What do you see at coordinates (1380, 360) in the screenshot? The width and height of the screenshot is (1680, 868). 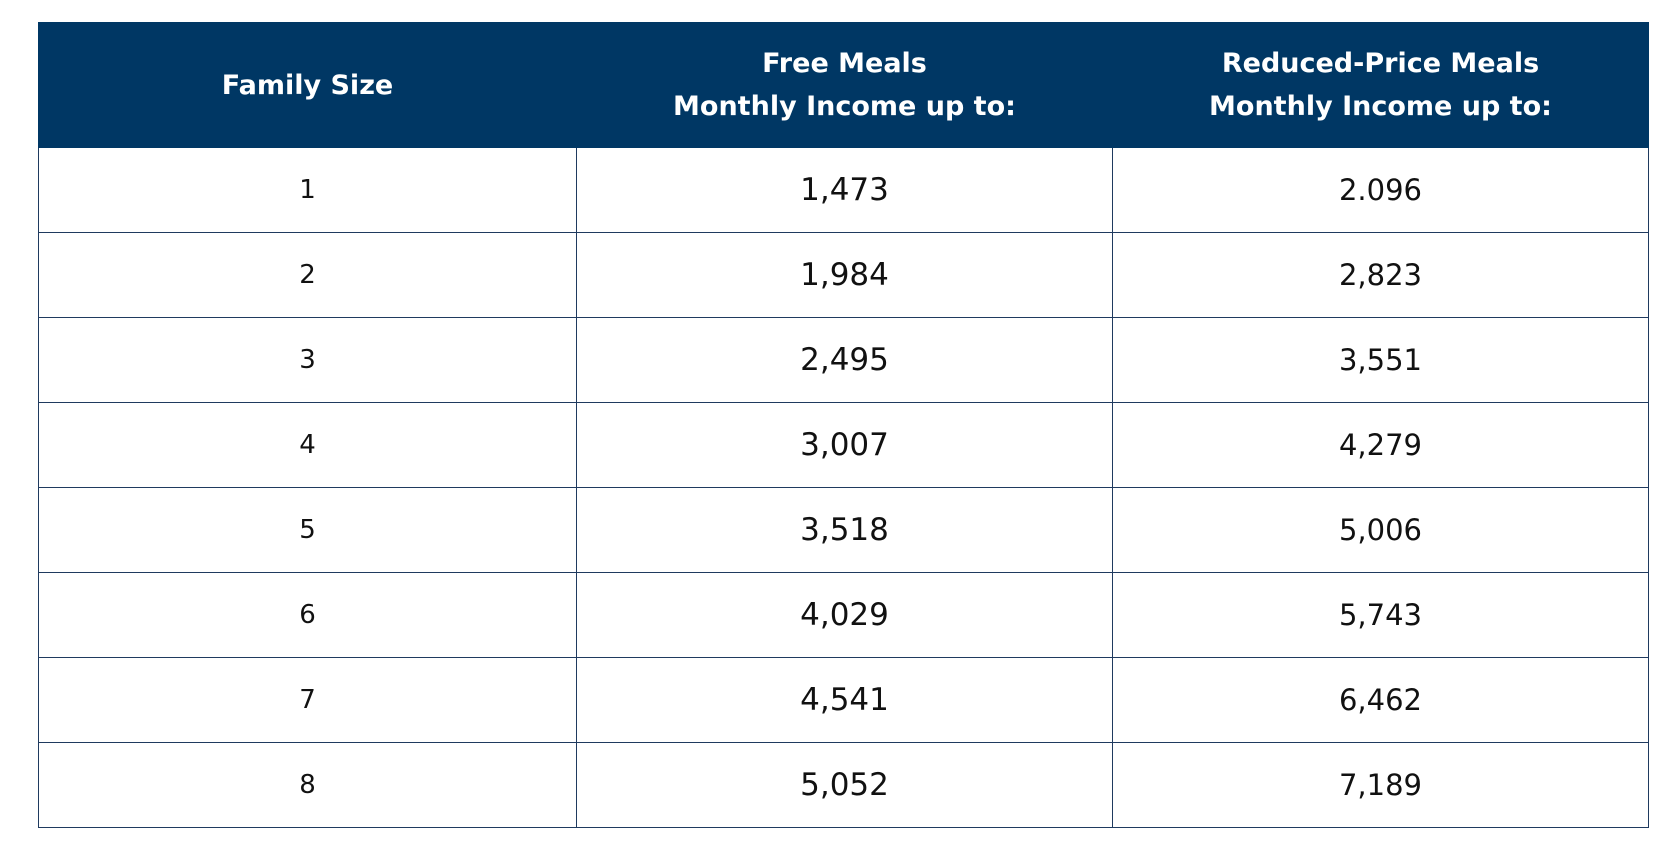 I see `reduced-meals-income-cell: 3,551` at bounding box center [1380, 360].